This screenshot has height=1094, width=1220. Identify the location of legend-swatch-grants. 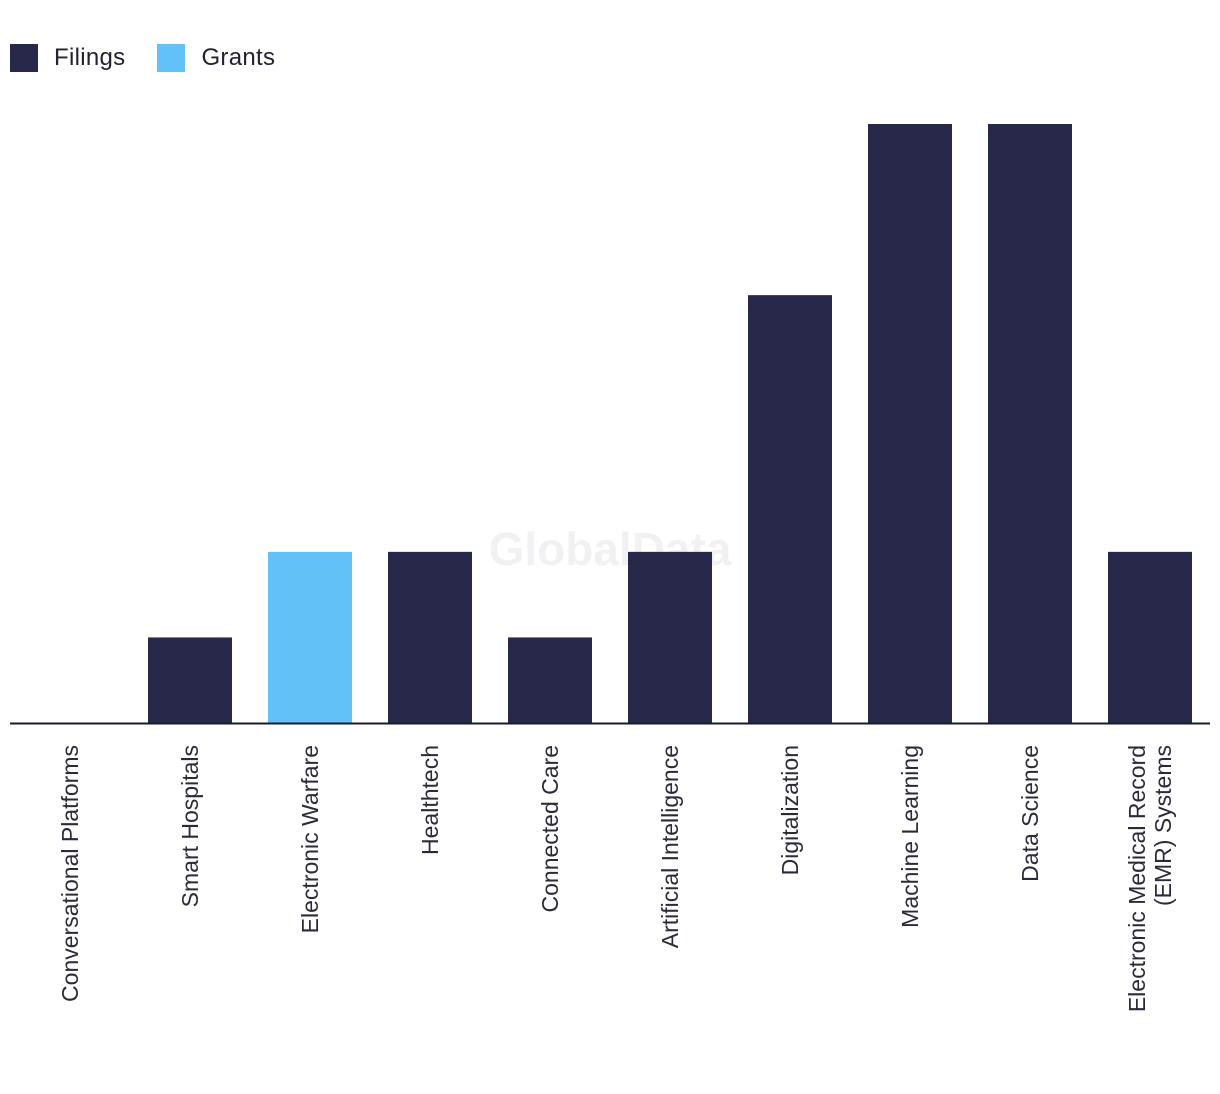
(171, 58).